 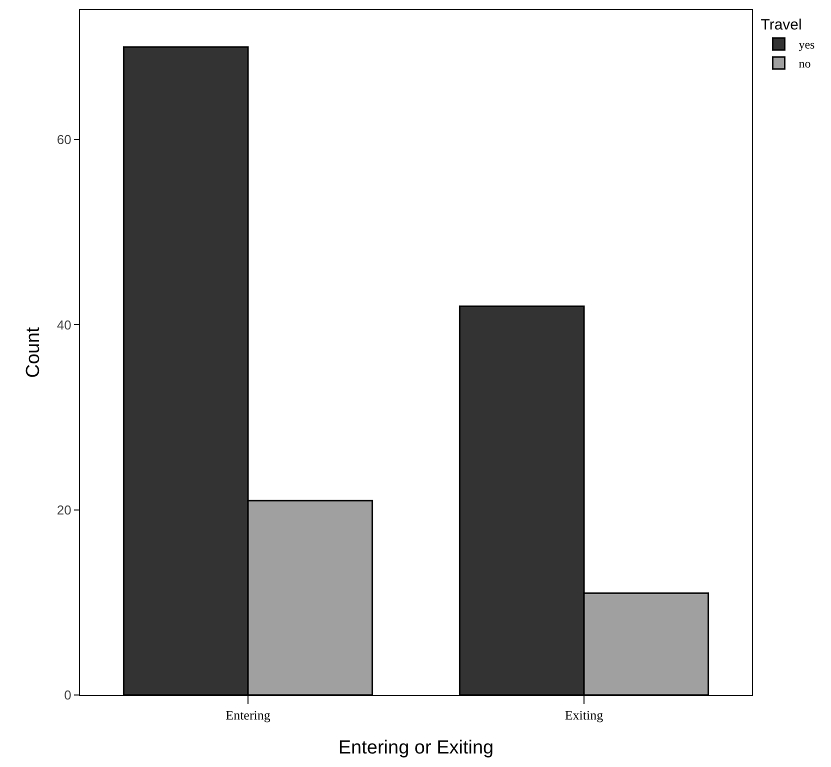 What do you see at coordinates (781, 25) in the screenshot?
I see `legend-title: Travel` at bounding box center [781, 25].